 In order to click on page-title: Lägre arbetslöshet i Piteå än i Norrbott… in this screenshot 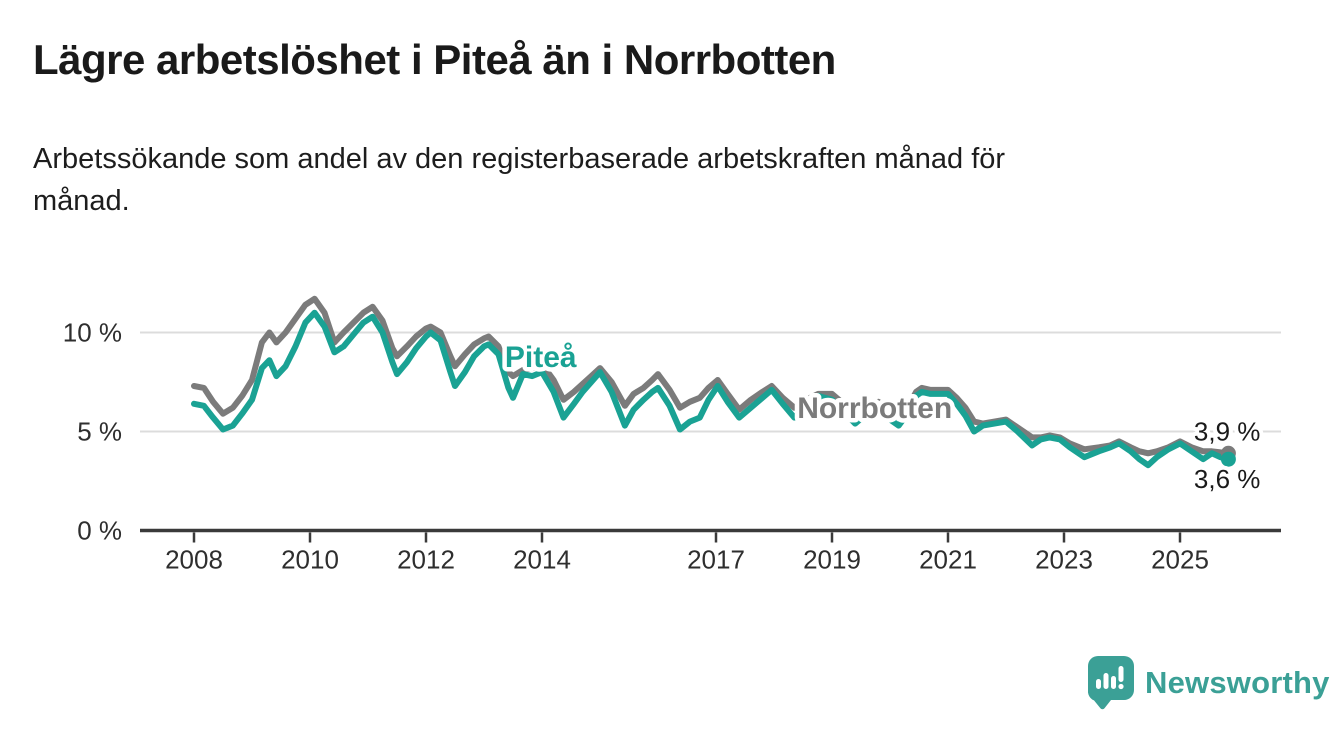, I will do `click(434, 59)`.